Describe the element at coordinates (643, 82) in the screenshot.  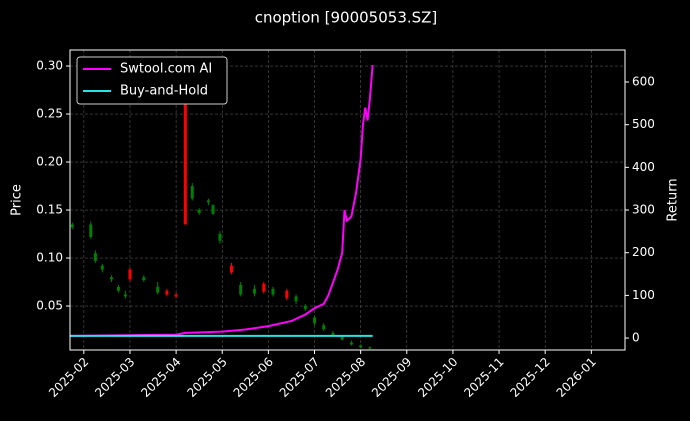
I see `y2-tick-label: 600` at that location.